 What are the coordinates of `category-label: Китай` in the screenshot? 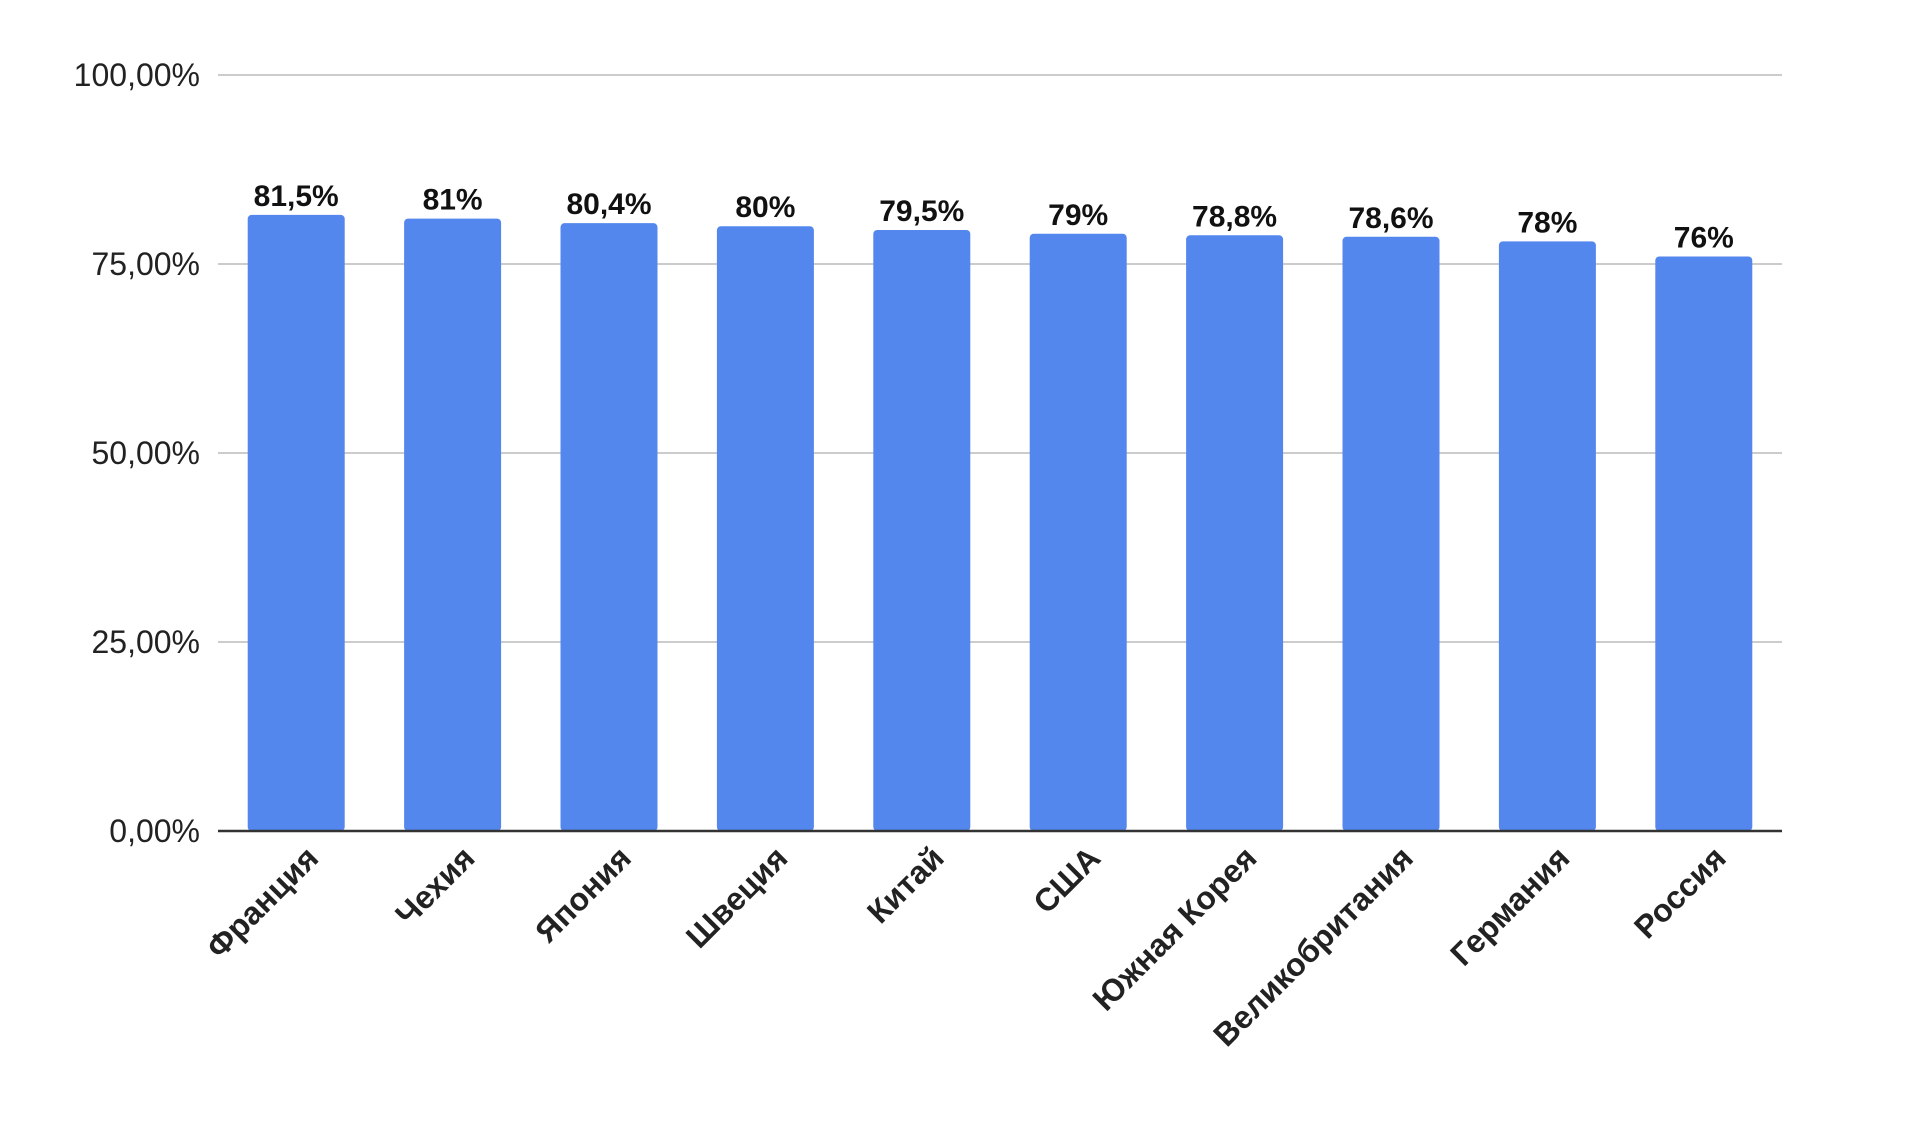 It's located at (905, 884).